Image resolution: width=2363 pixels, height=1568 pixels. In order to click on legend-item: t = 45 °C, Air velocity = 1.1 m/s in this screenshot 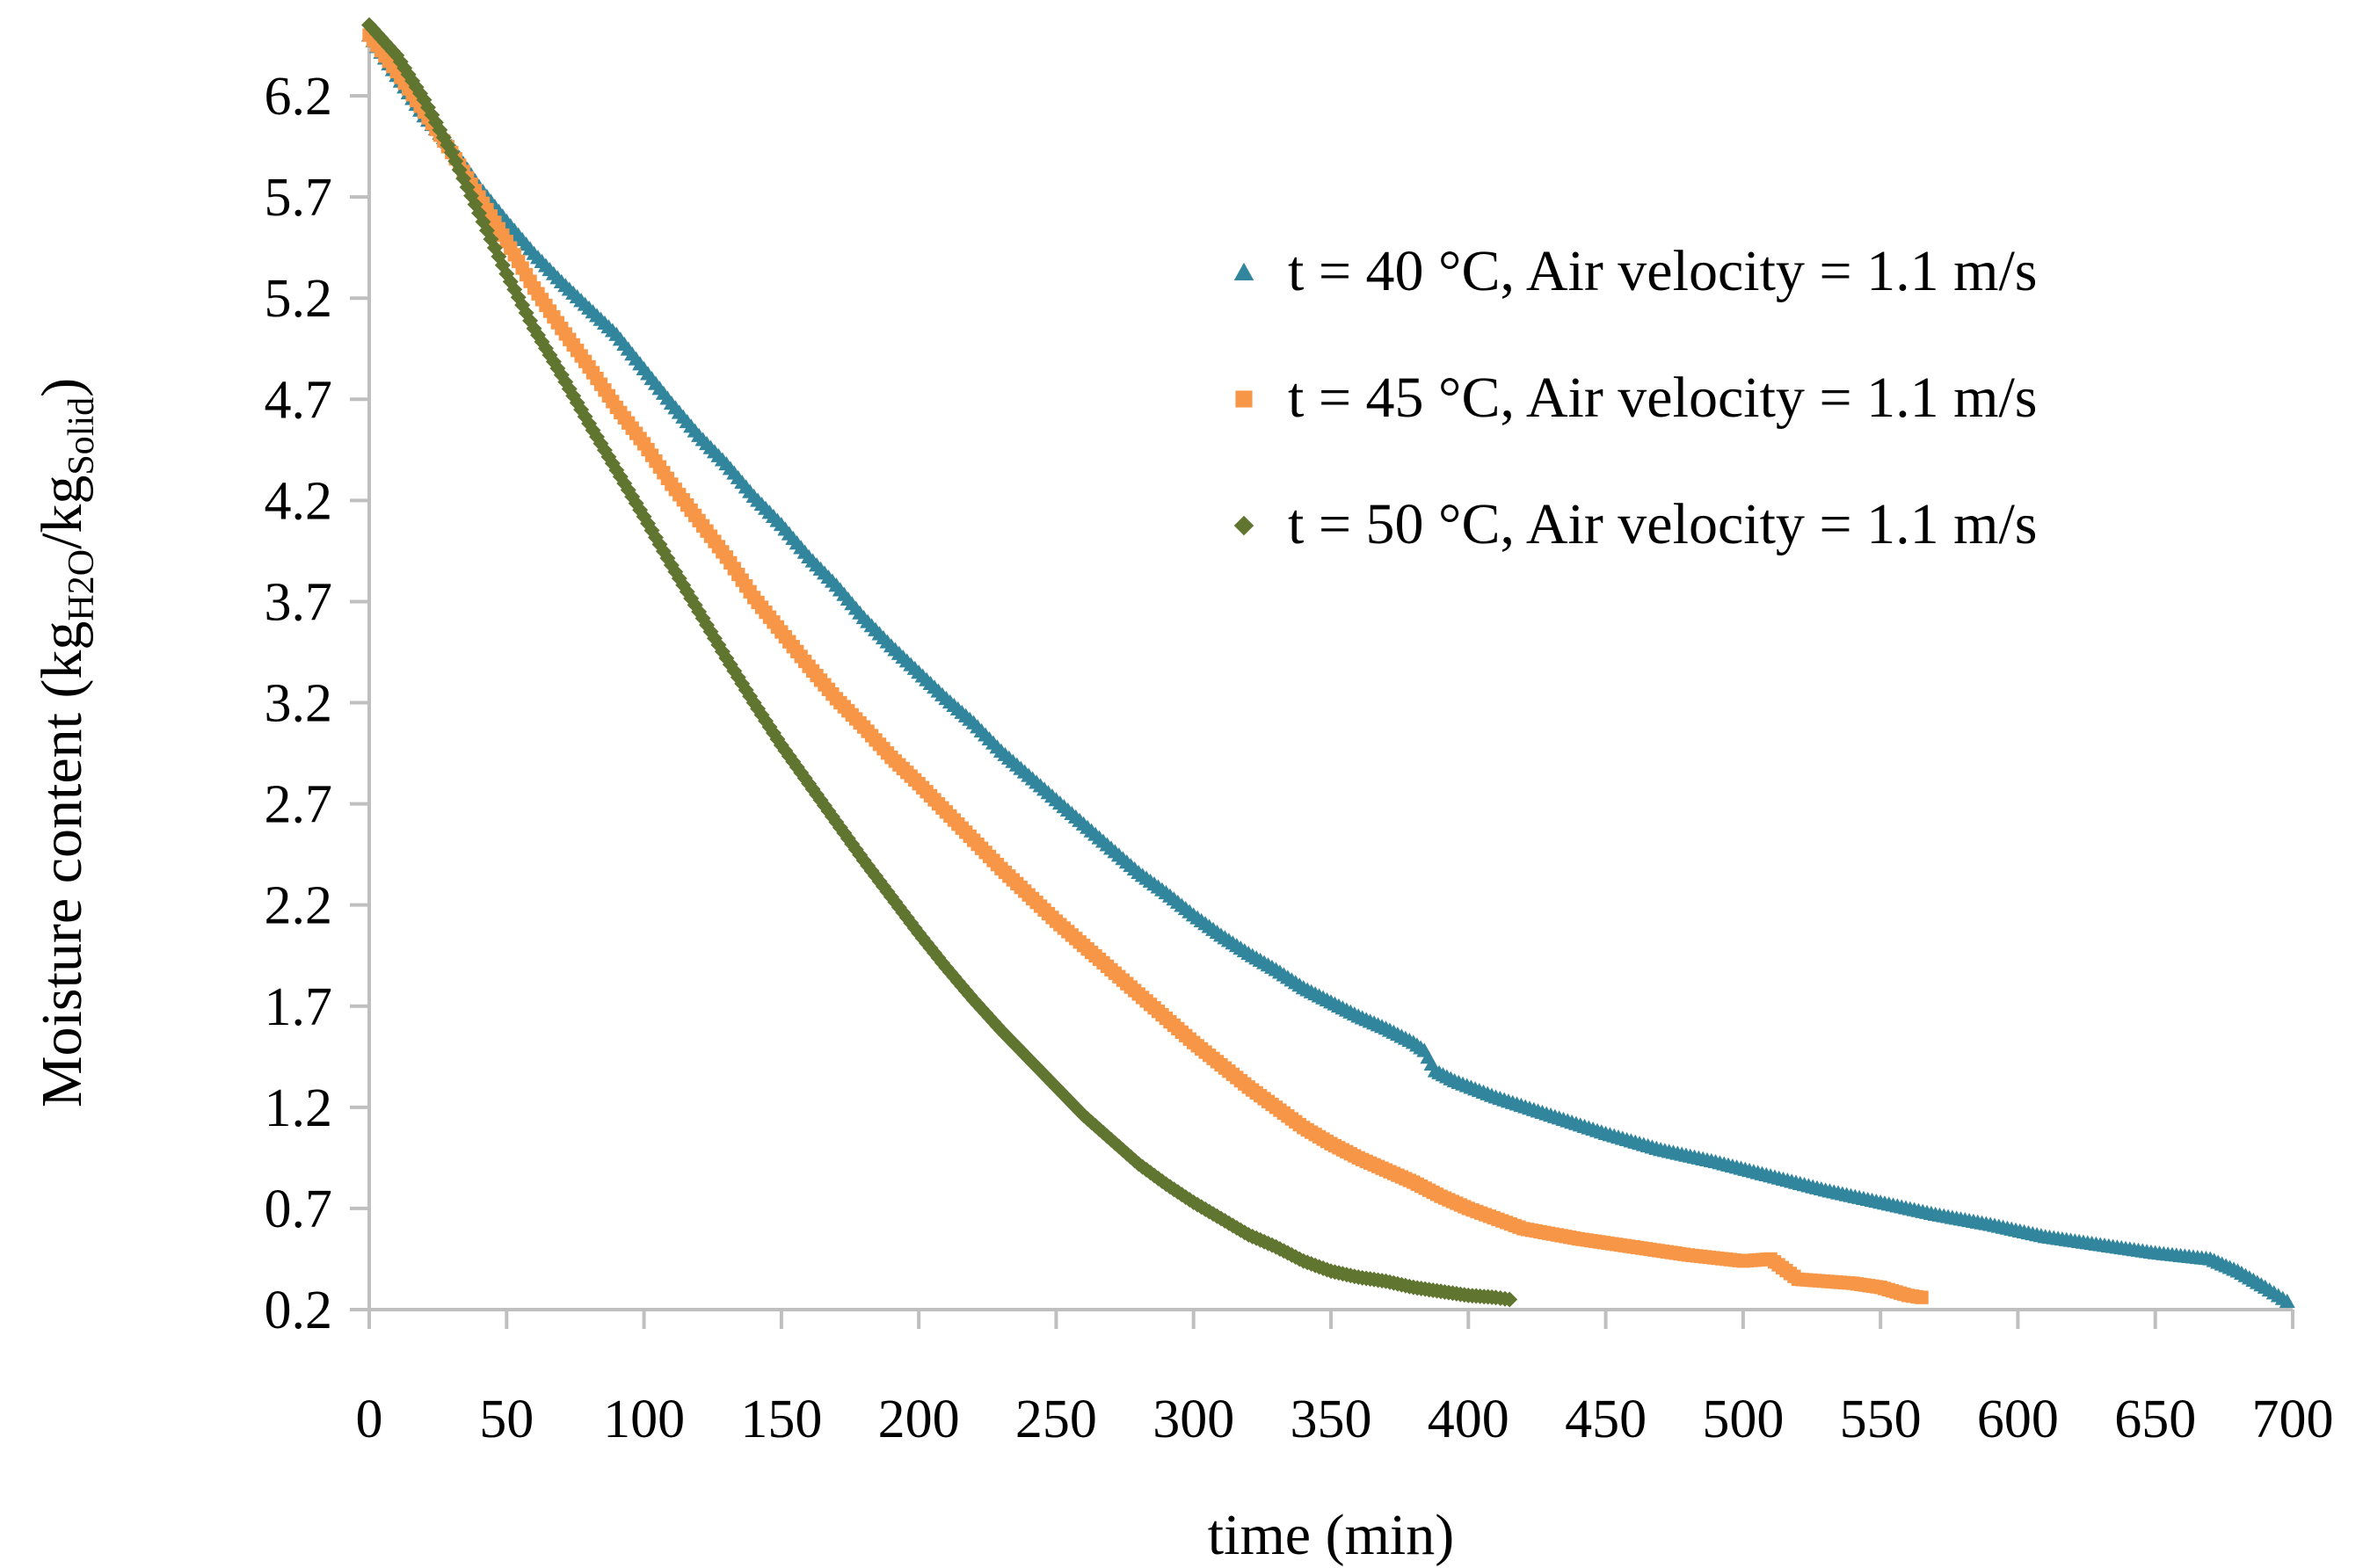, I will do `click(1636, 398)`.